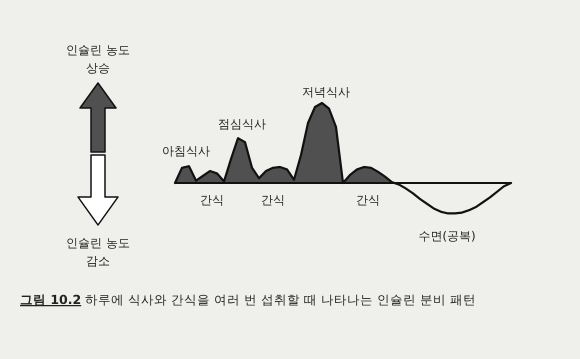  What do you see at coordinates (98, 59) in the screenshot?
I see `text: 인슐린 농도 상승` at bounding box center [98, 59].